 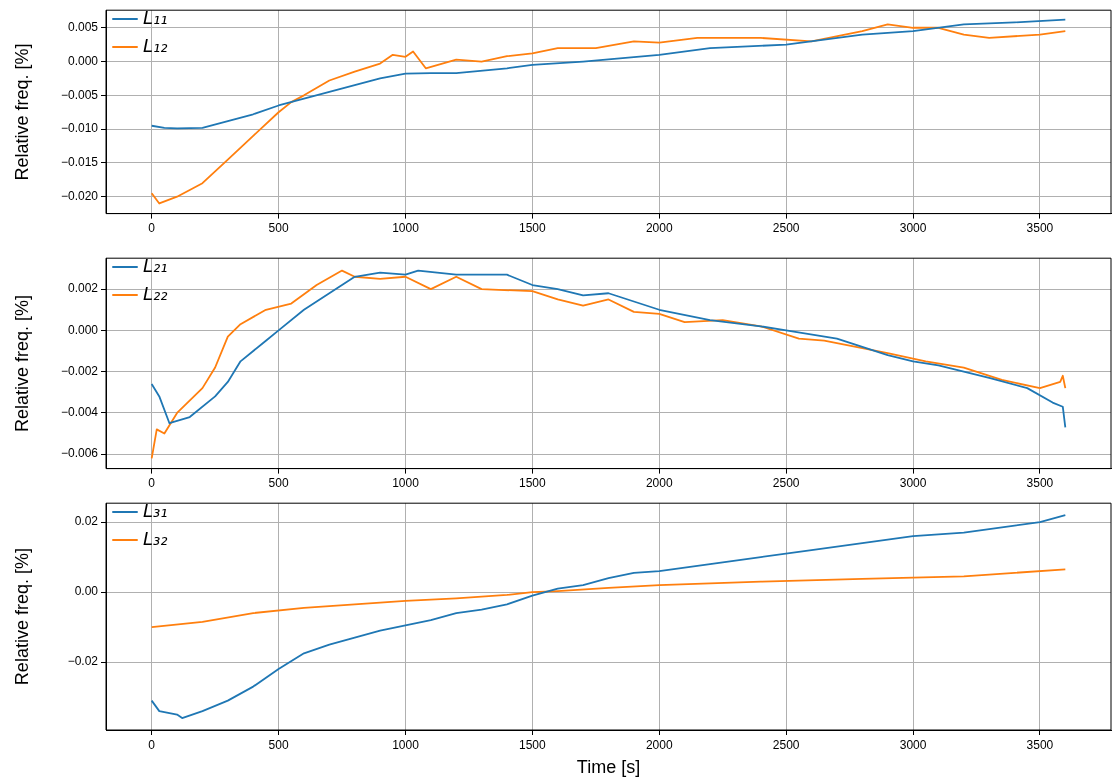 I want to click on legend-label: L₃₂, so click(x=155, y=538).